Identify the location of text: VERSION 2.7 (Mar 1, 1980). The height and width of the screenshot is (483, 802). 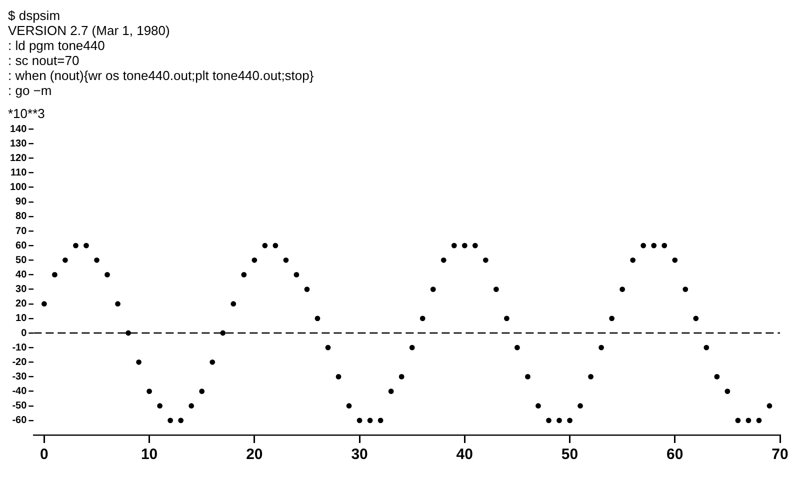
(89, 30).